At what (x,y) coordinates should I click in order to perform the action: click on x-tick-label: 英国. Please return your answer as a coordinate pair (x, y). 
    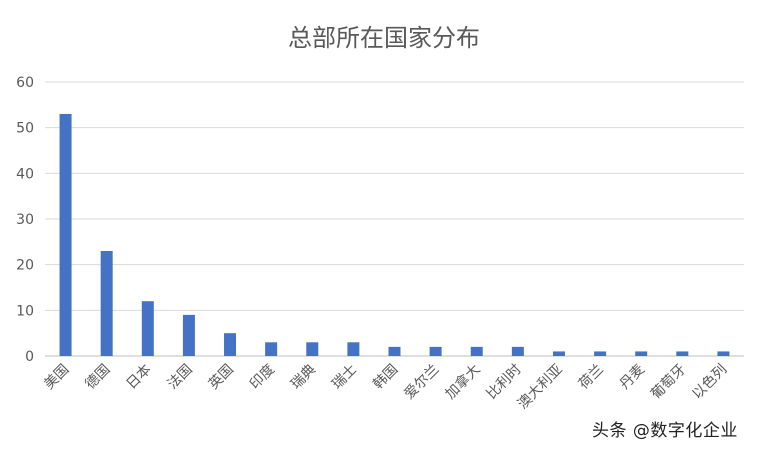
    Looking at the image, I should click on (221, 377).